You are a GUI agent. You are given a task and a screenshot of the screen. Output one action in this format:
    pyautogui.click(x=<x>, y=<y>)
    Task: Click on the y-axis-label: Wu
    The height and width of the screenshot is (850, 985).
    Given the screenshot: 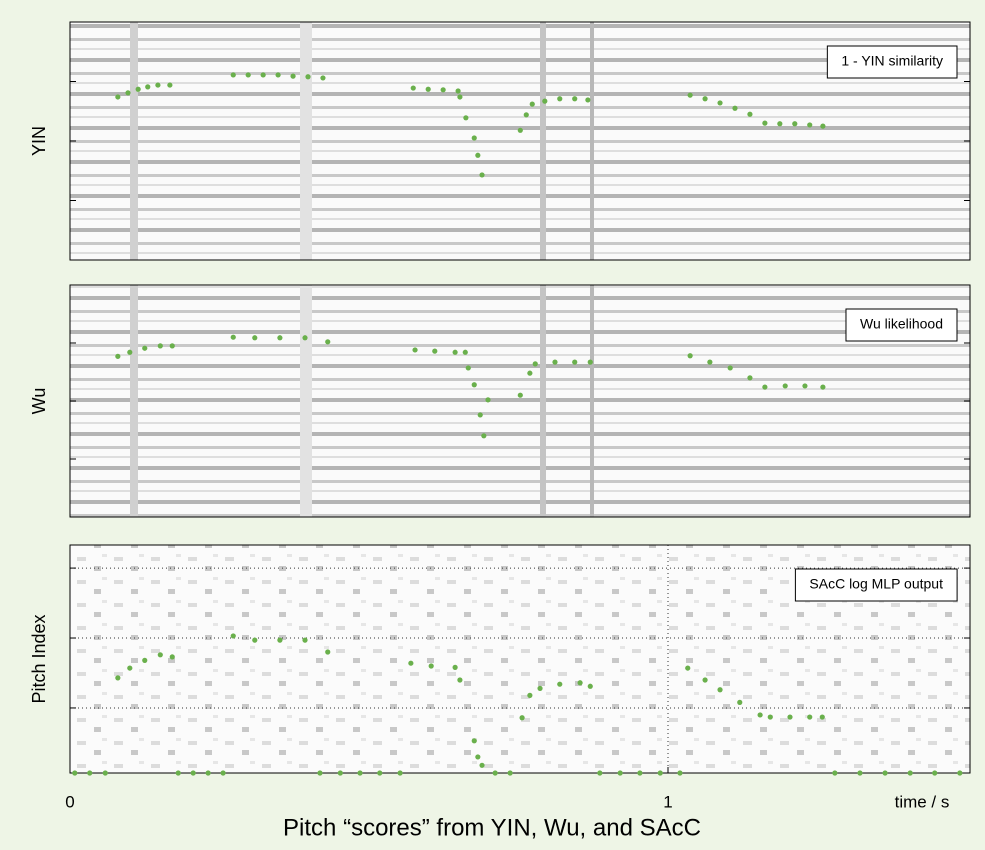 What is the action you would take?
    pyautogui.click(x=39, y=401)
    